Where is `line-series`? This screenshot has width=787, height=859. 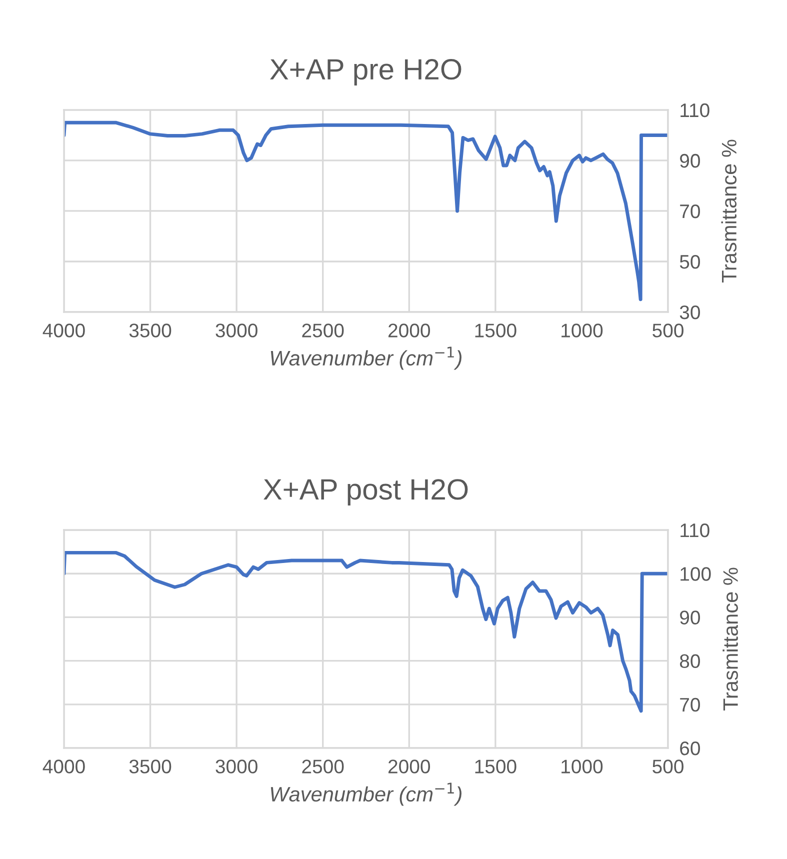 line-series is located at coordinates (366, 631).